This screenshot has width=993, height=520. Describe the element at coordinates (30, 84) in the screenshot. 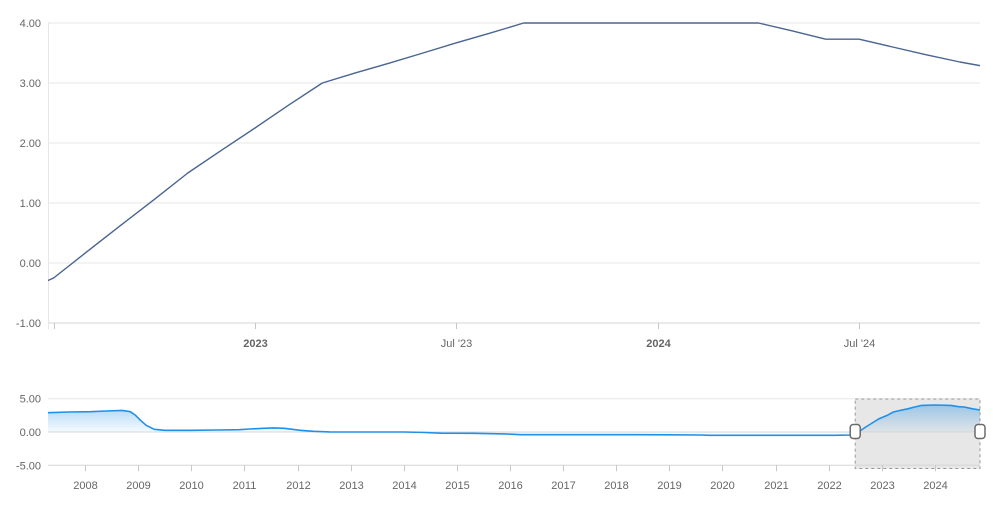

I see `main-y-axis-label: 3.00` at that location.